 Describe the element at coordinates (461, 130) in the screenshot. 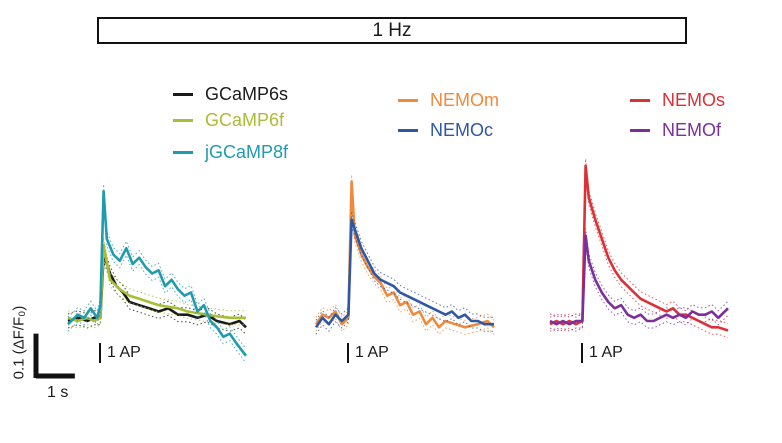

I see `legend-label-nemoc: NEMOc` at that location.